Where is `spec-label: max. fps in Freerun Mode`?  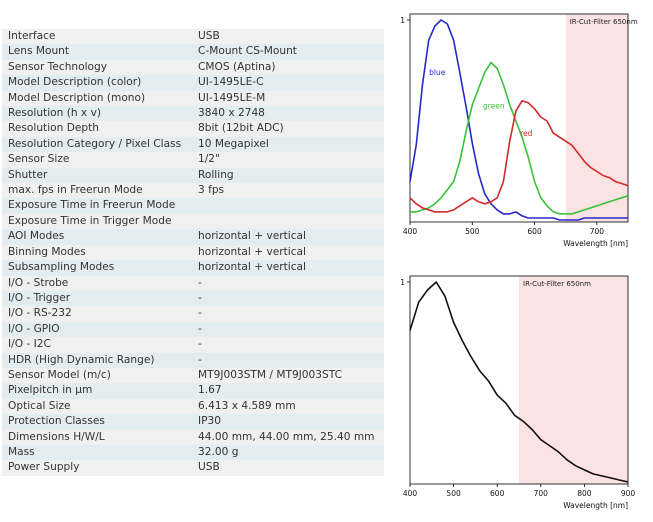 spec-label: max. fps in Freerun Mode is located at coordinates (97, 191).